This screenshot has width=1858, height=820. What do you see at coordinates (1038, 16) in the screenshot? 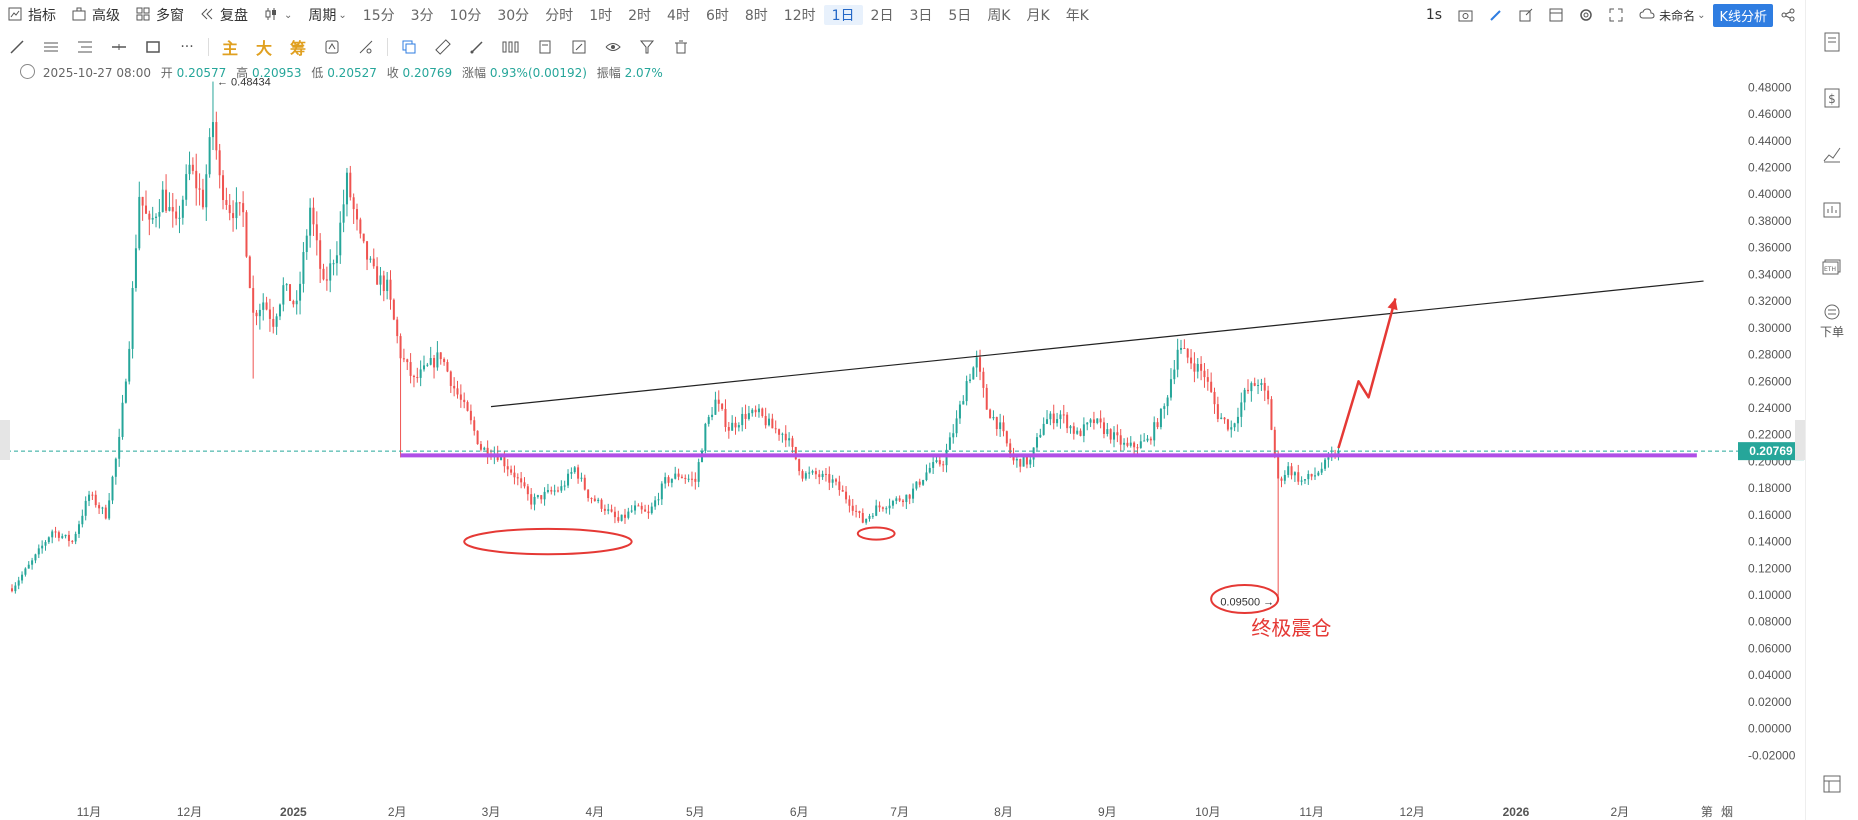
I see `period-option: 月K` at bounding box center [1038, 16].